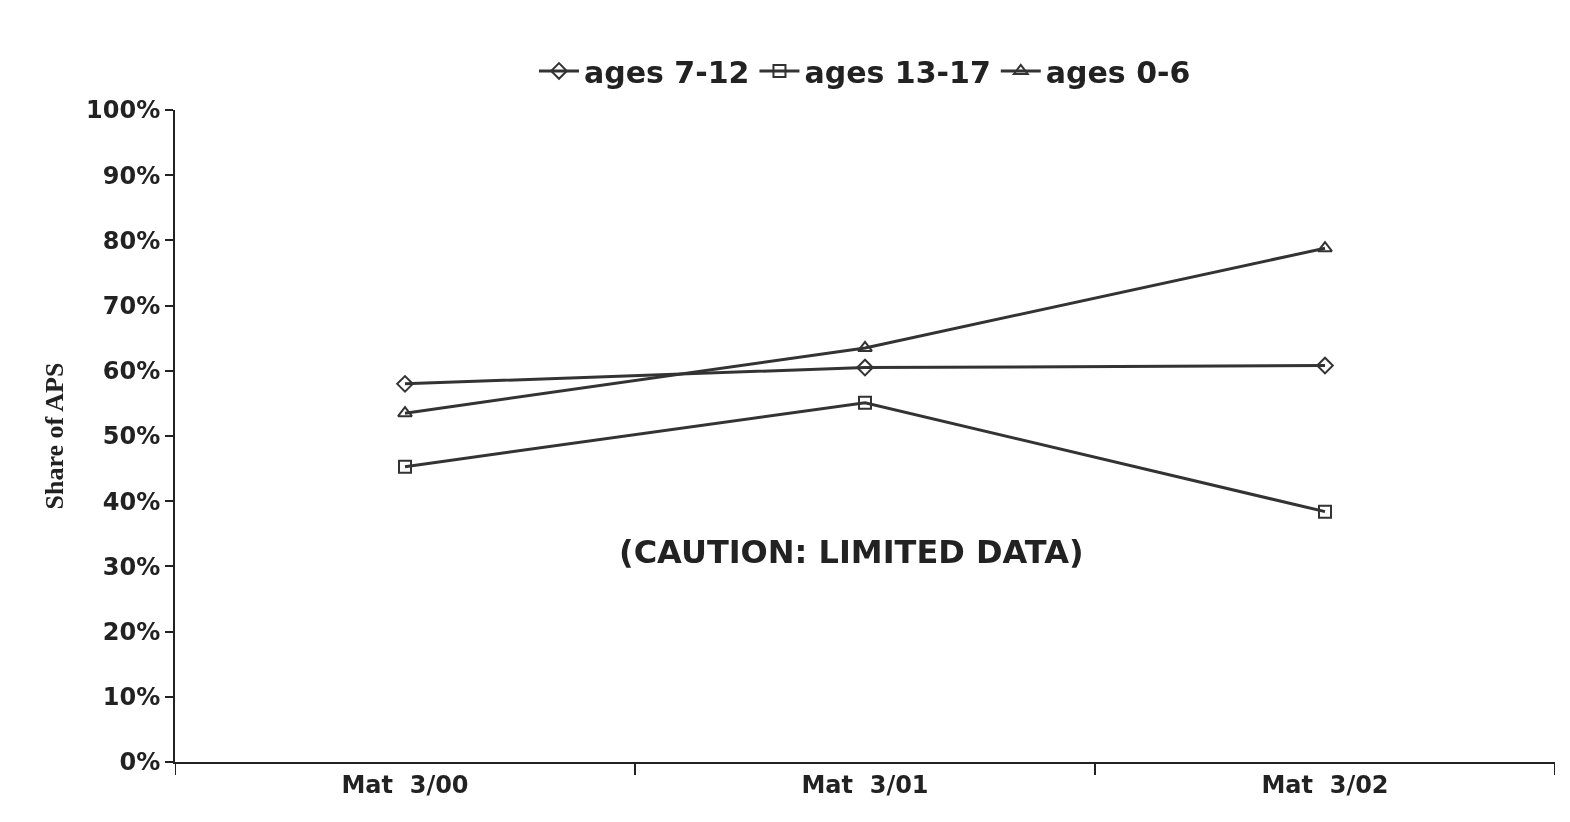  What do you see at coordinates (131, 436) in the screenshot?
I see `y-tick-label: 50%` at bounding box center [131, 436].